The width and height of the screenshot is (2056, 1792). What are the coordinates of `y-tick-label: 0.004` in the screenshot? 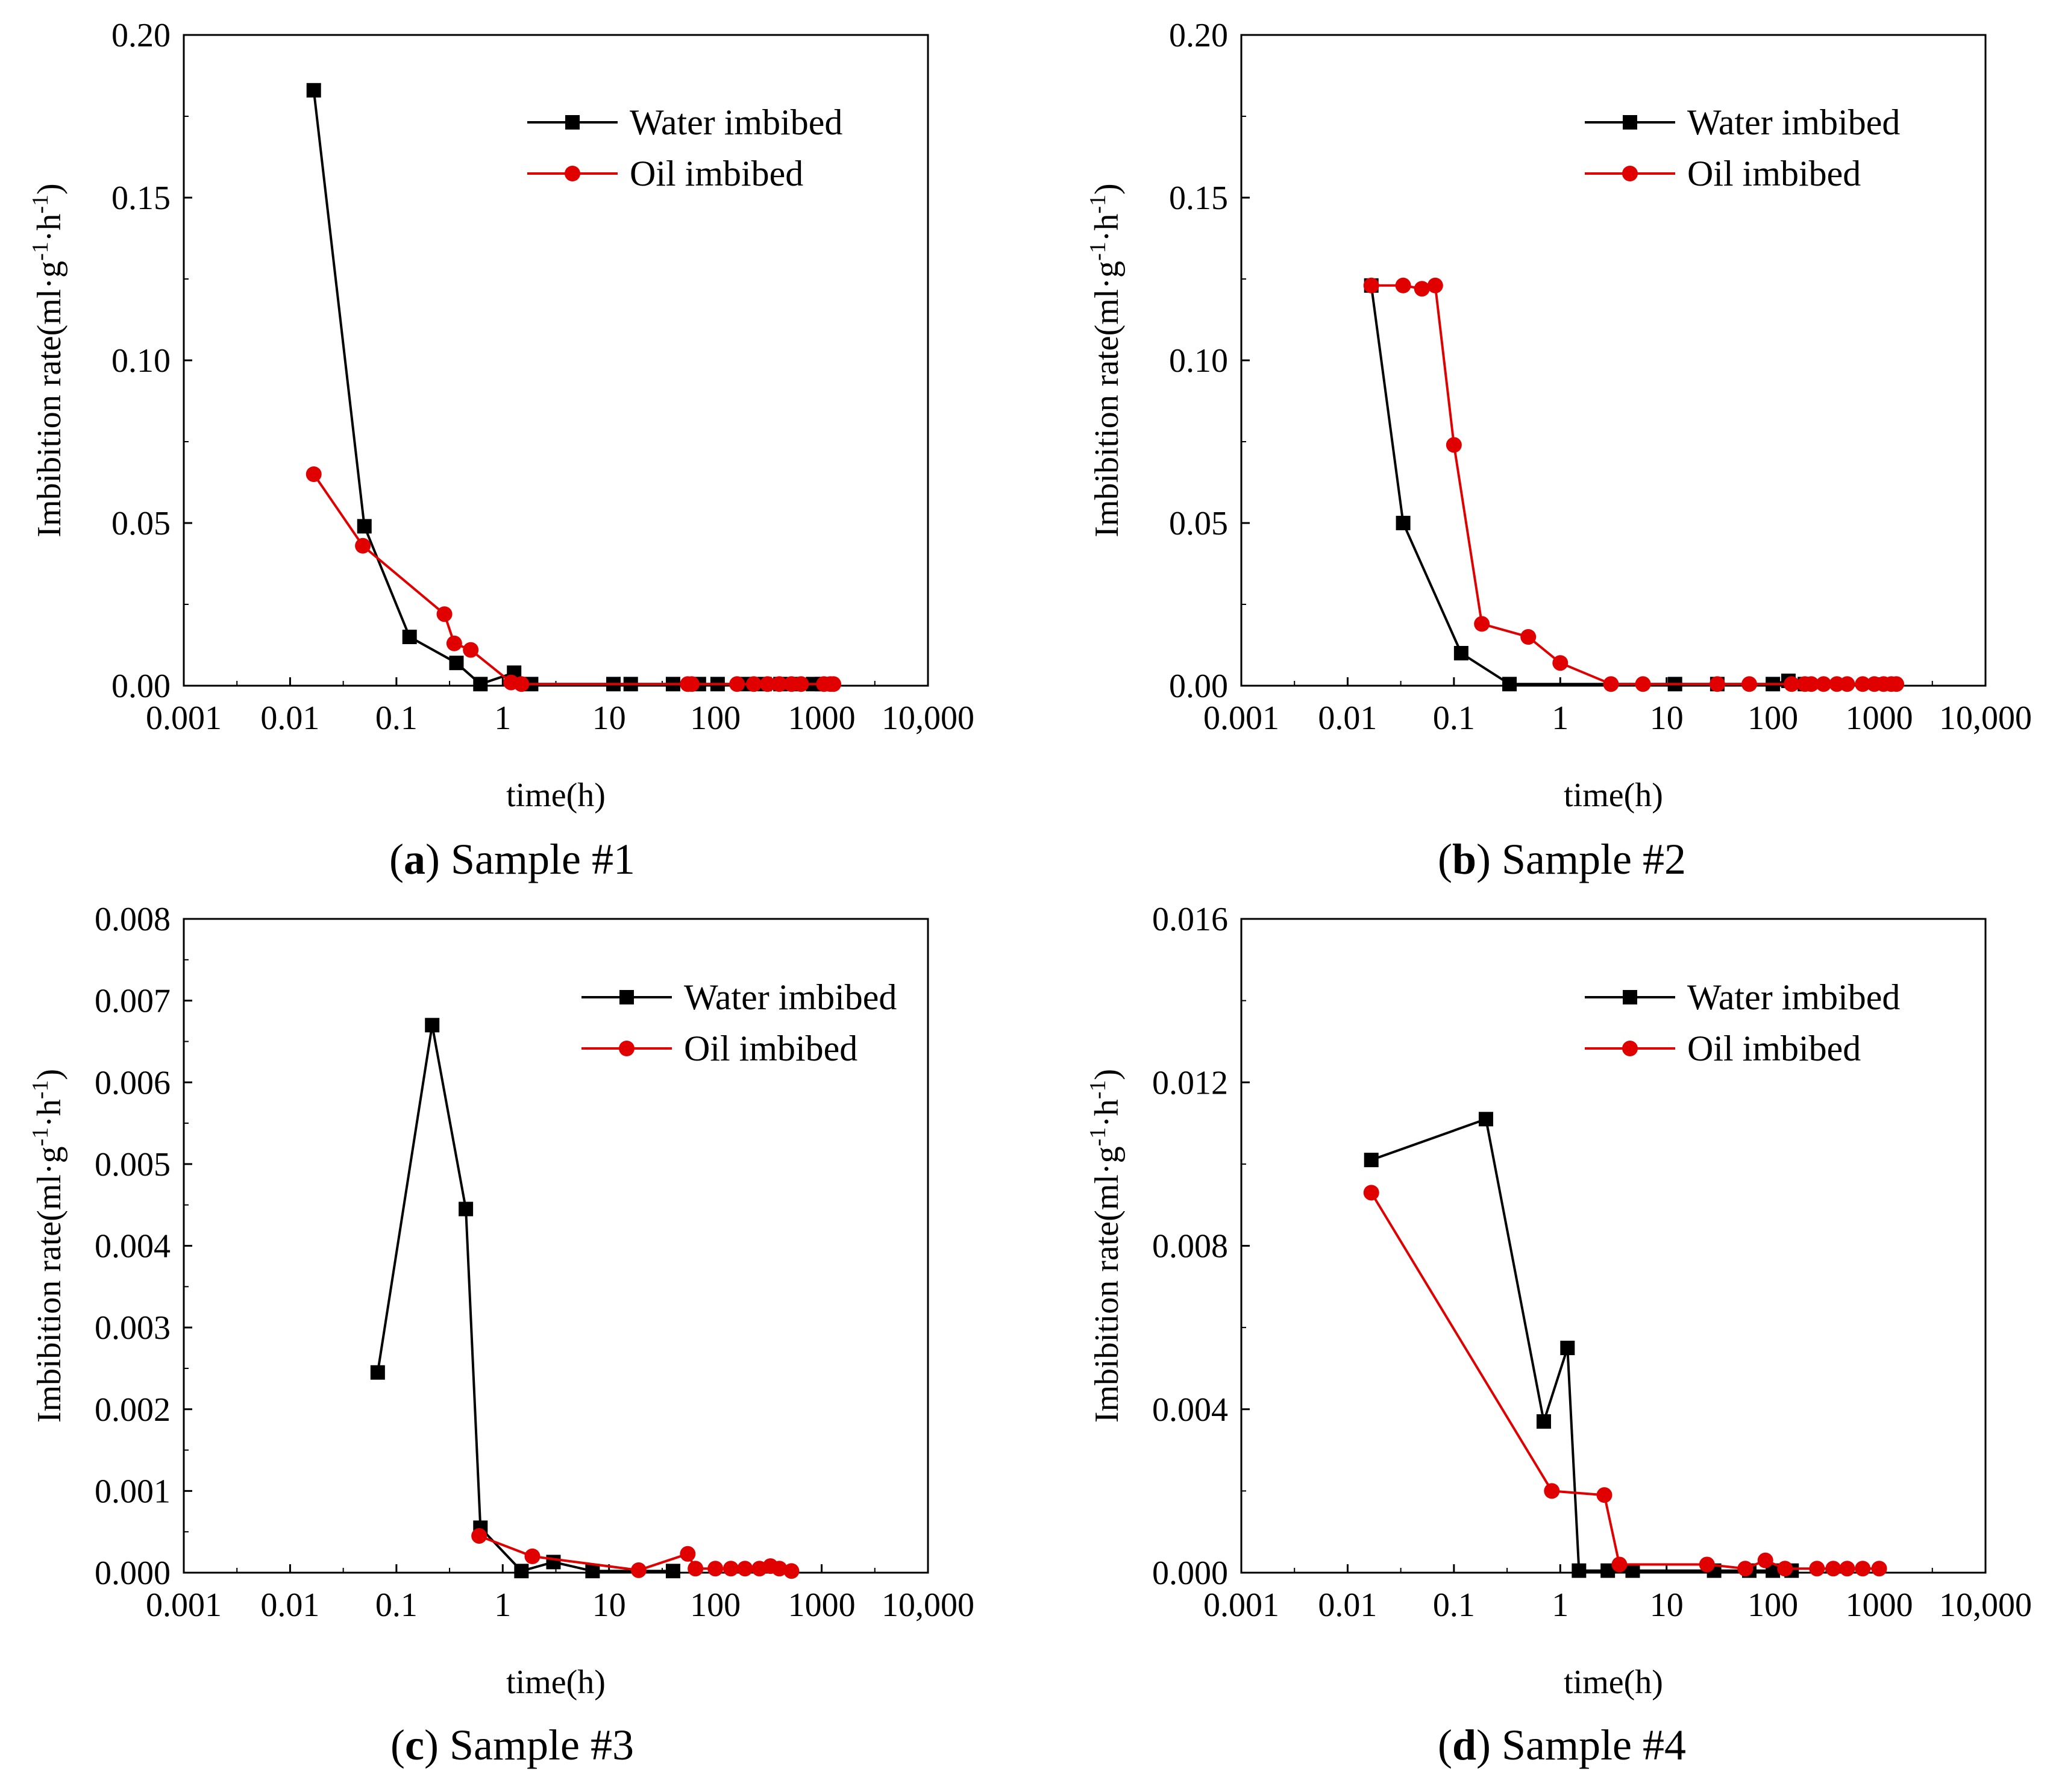 It's located at (1190, 1410).